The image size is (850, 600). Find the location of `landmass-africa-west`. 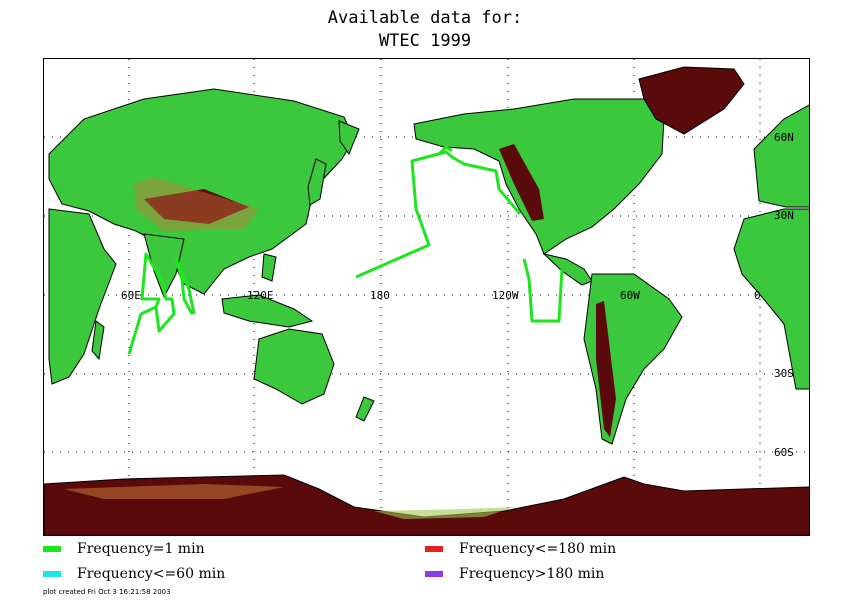

landmass-africa-west is located at coordinates (771, 299).